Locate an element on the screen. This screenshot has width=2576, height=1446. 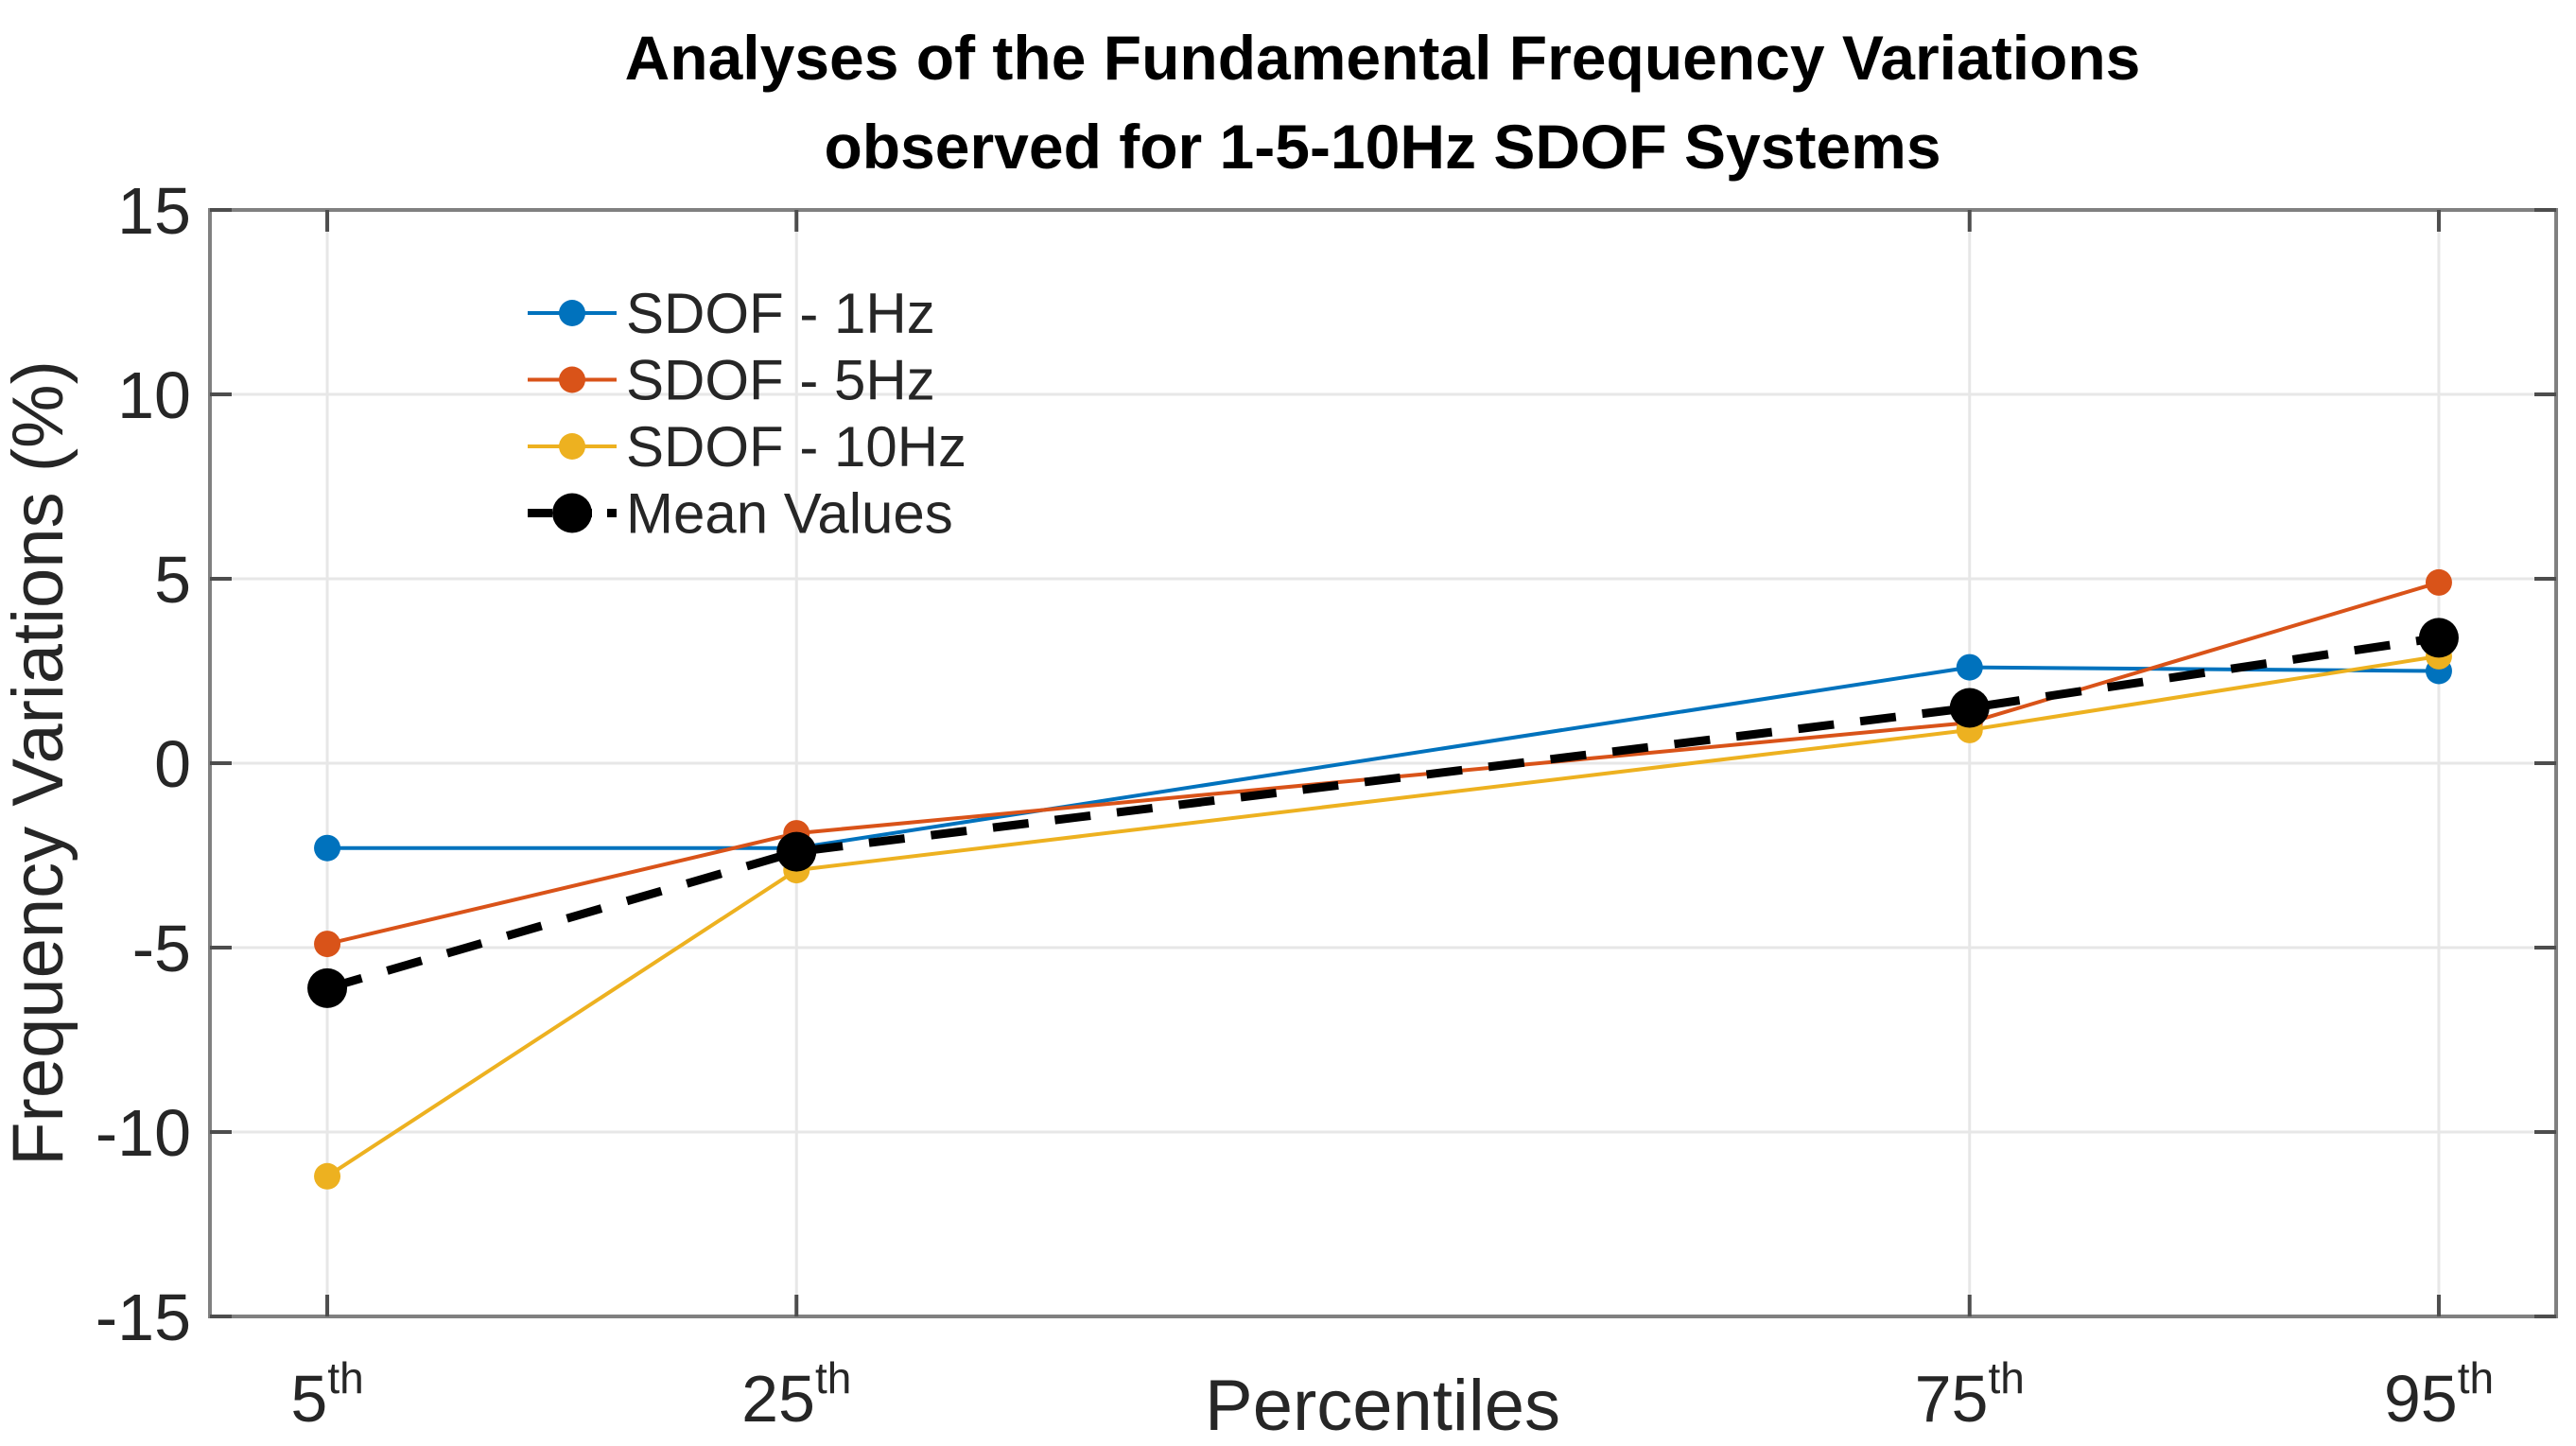
marker-sdof-1hz-5th is located at coordinates (327, 848).